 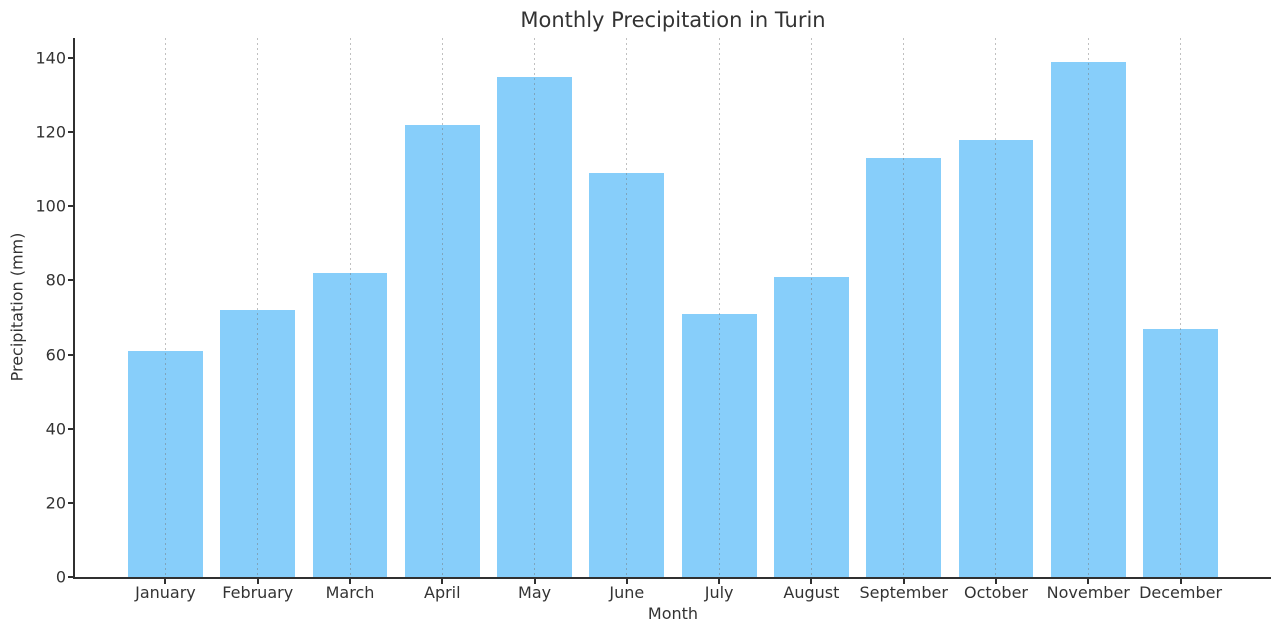 I want to click on bar-april, so click(x=442, y=350).